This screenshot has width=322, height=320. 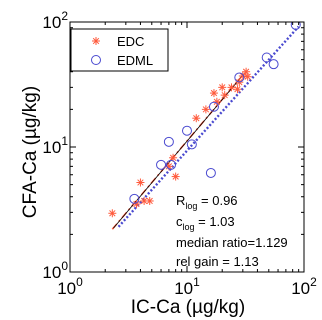 What do you see at coordinates (232, 242) in the screenshot?
I see `median-ratio-annotation: median ratio=1.129` at bounding box center [232, 242].